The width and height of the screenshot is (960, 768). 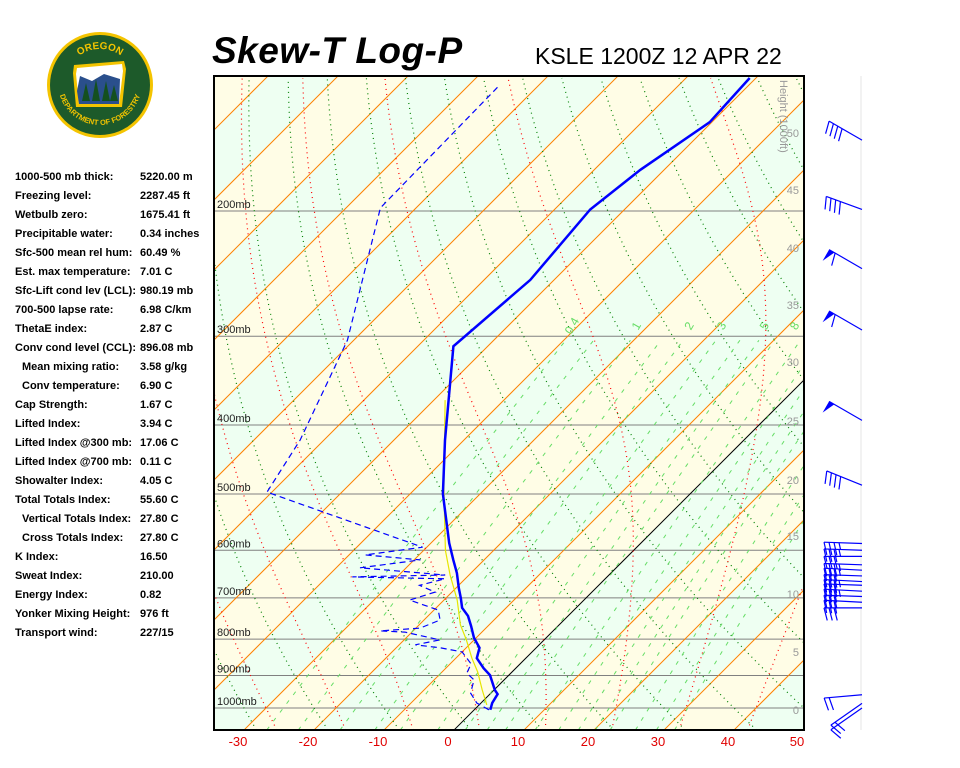 What do you see at coordinates (115, 614) in the screenshot?
I see `stat-row: Yonker Mixing Height: 976 ft` at bounding box center [115, 614].